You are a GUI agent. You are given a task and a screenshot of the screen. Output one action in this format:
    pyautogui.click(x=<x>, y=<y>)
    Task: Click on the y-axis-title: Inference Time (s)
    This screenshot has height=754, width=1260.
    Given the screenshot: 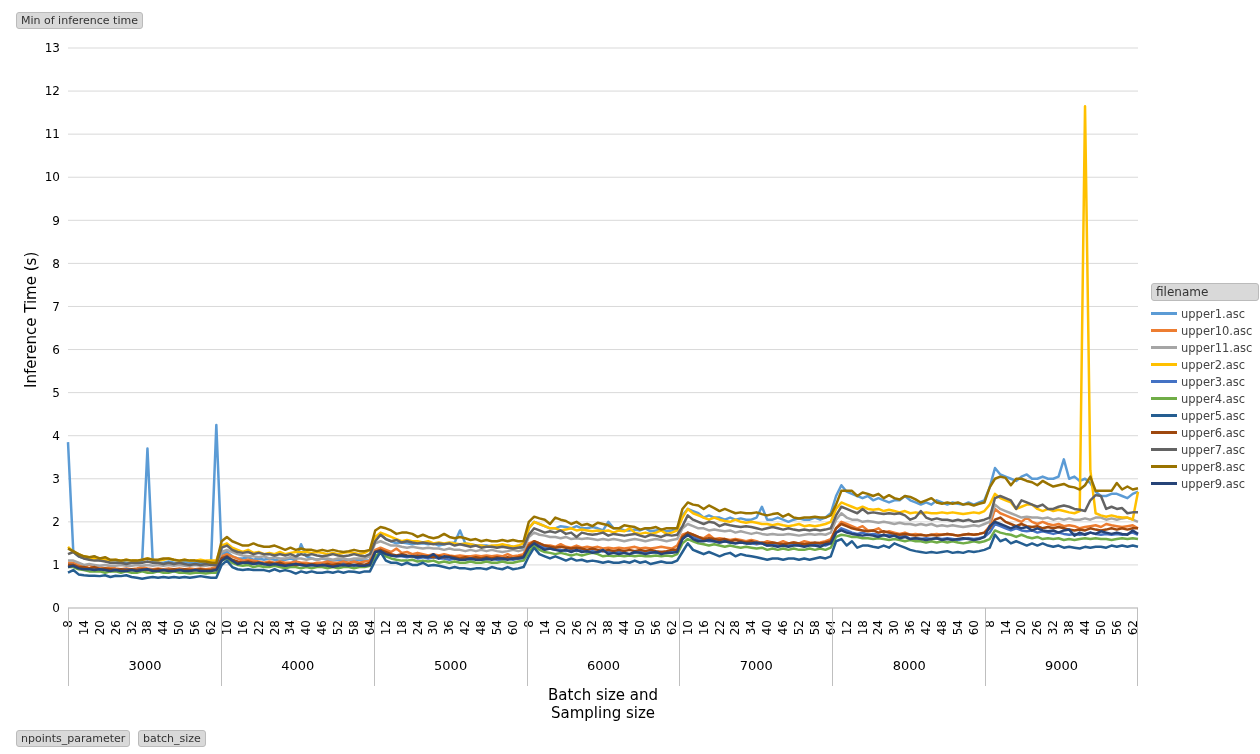 What is the action you would take?
    pyautogui.click(x=31, y=319)
    